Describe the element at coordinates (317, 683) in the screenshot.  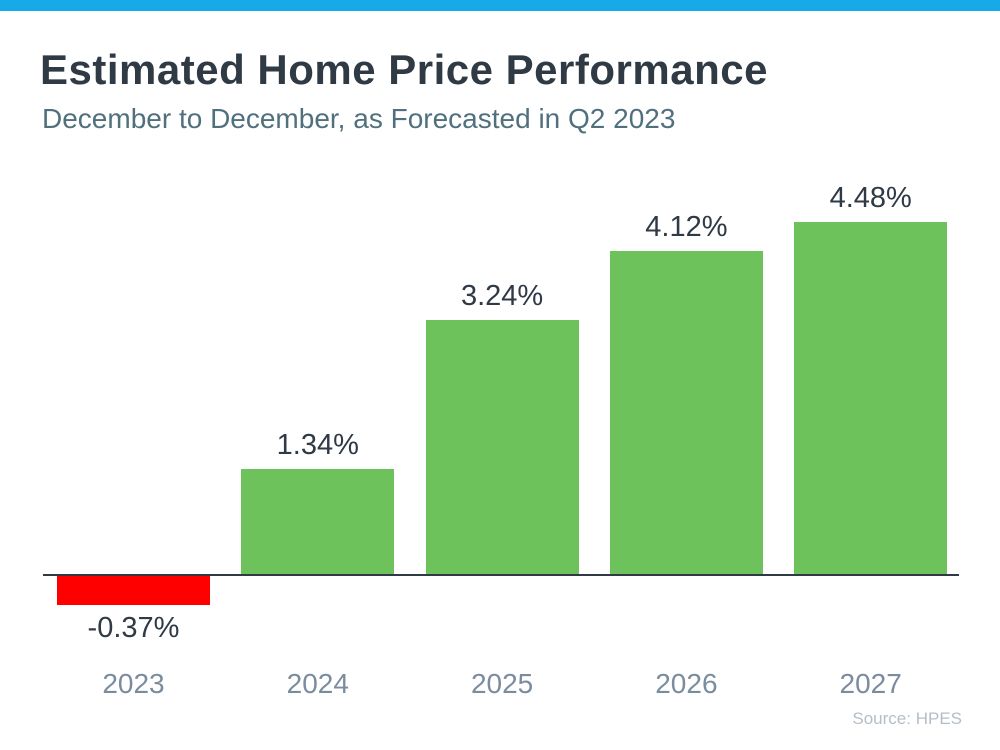
I see `x-tick-label-2024: 2024` at that location.